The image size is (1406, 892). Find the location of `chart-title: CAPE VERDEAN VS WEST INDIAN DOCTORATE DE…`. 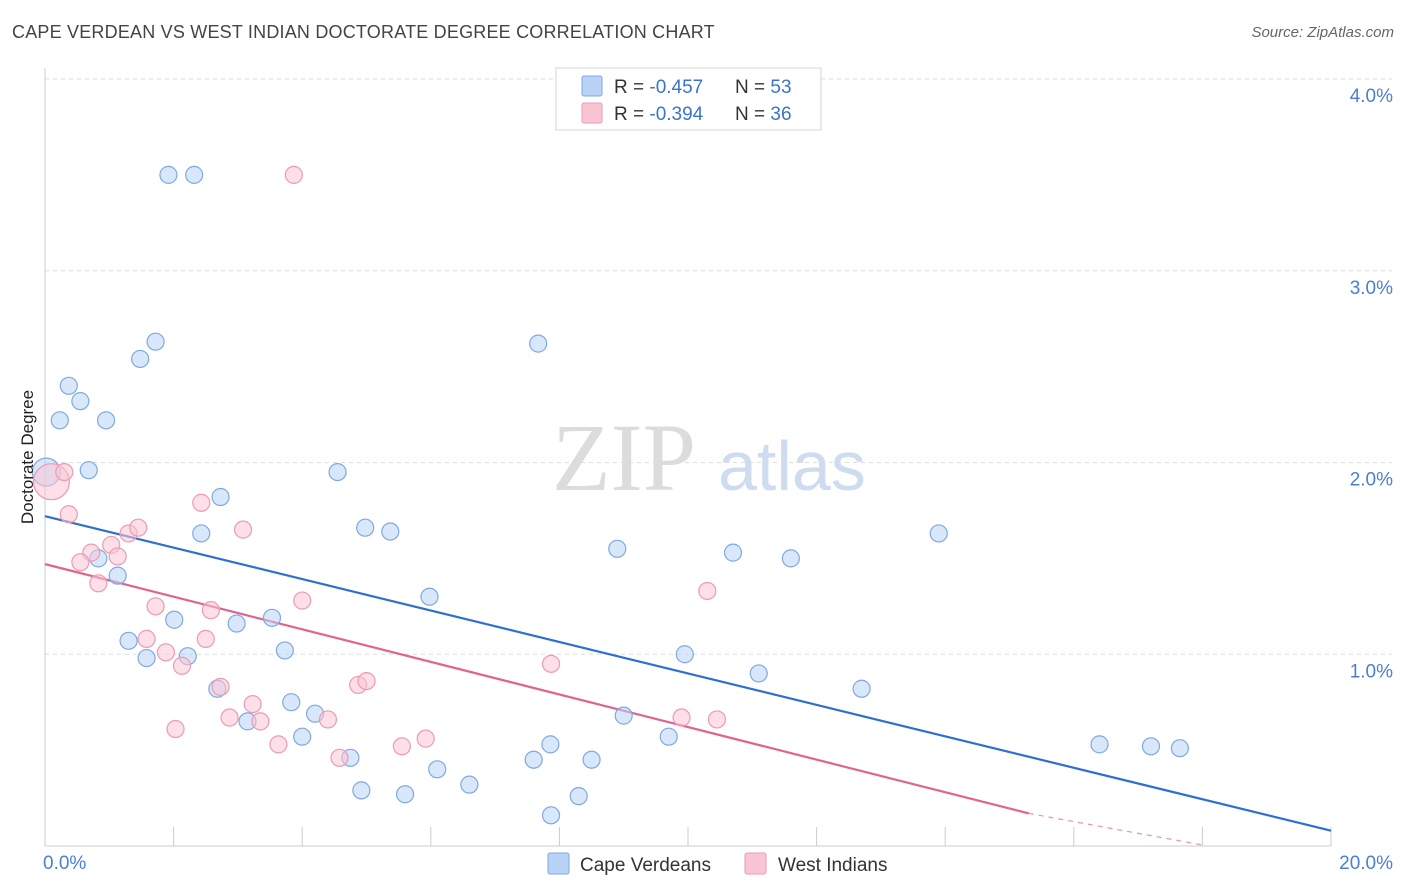

chart-title: CAPE VERDEAN VS WEST INDIAN DOCTORATE DE… is located at coordinates (363, 32).